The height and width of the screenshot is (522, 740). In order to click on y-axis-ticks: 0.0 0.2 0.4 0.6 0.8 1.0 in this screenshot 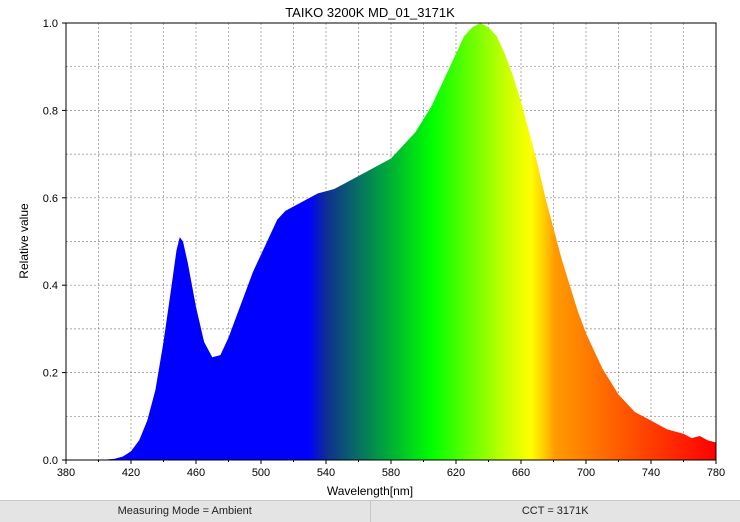, I will do `click(54, 242)`.